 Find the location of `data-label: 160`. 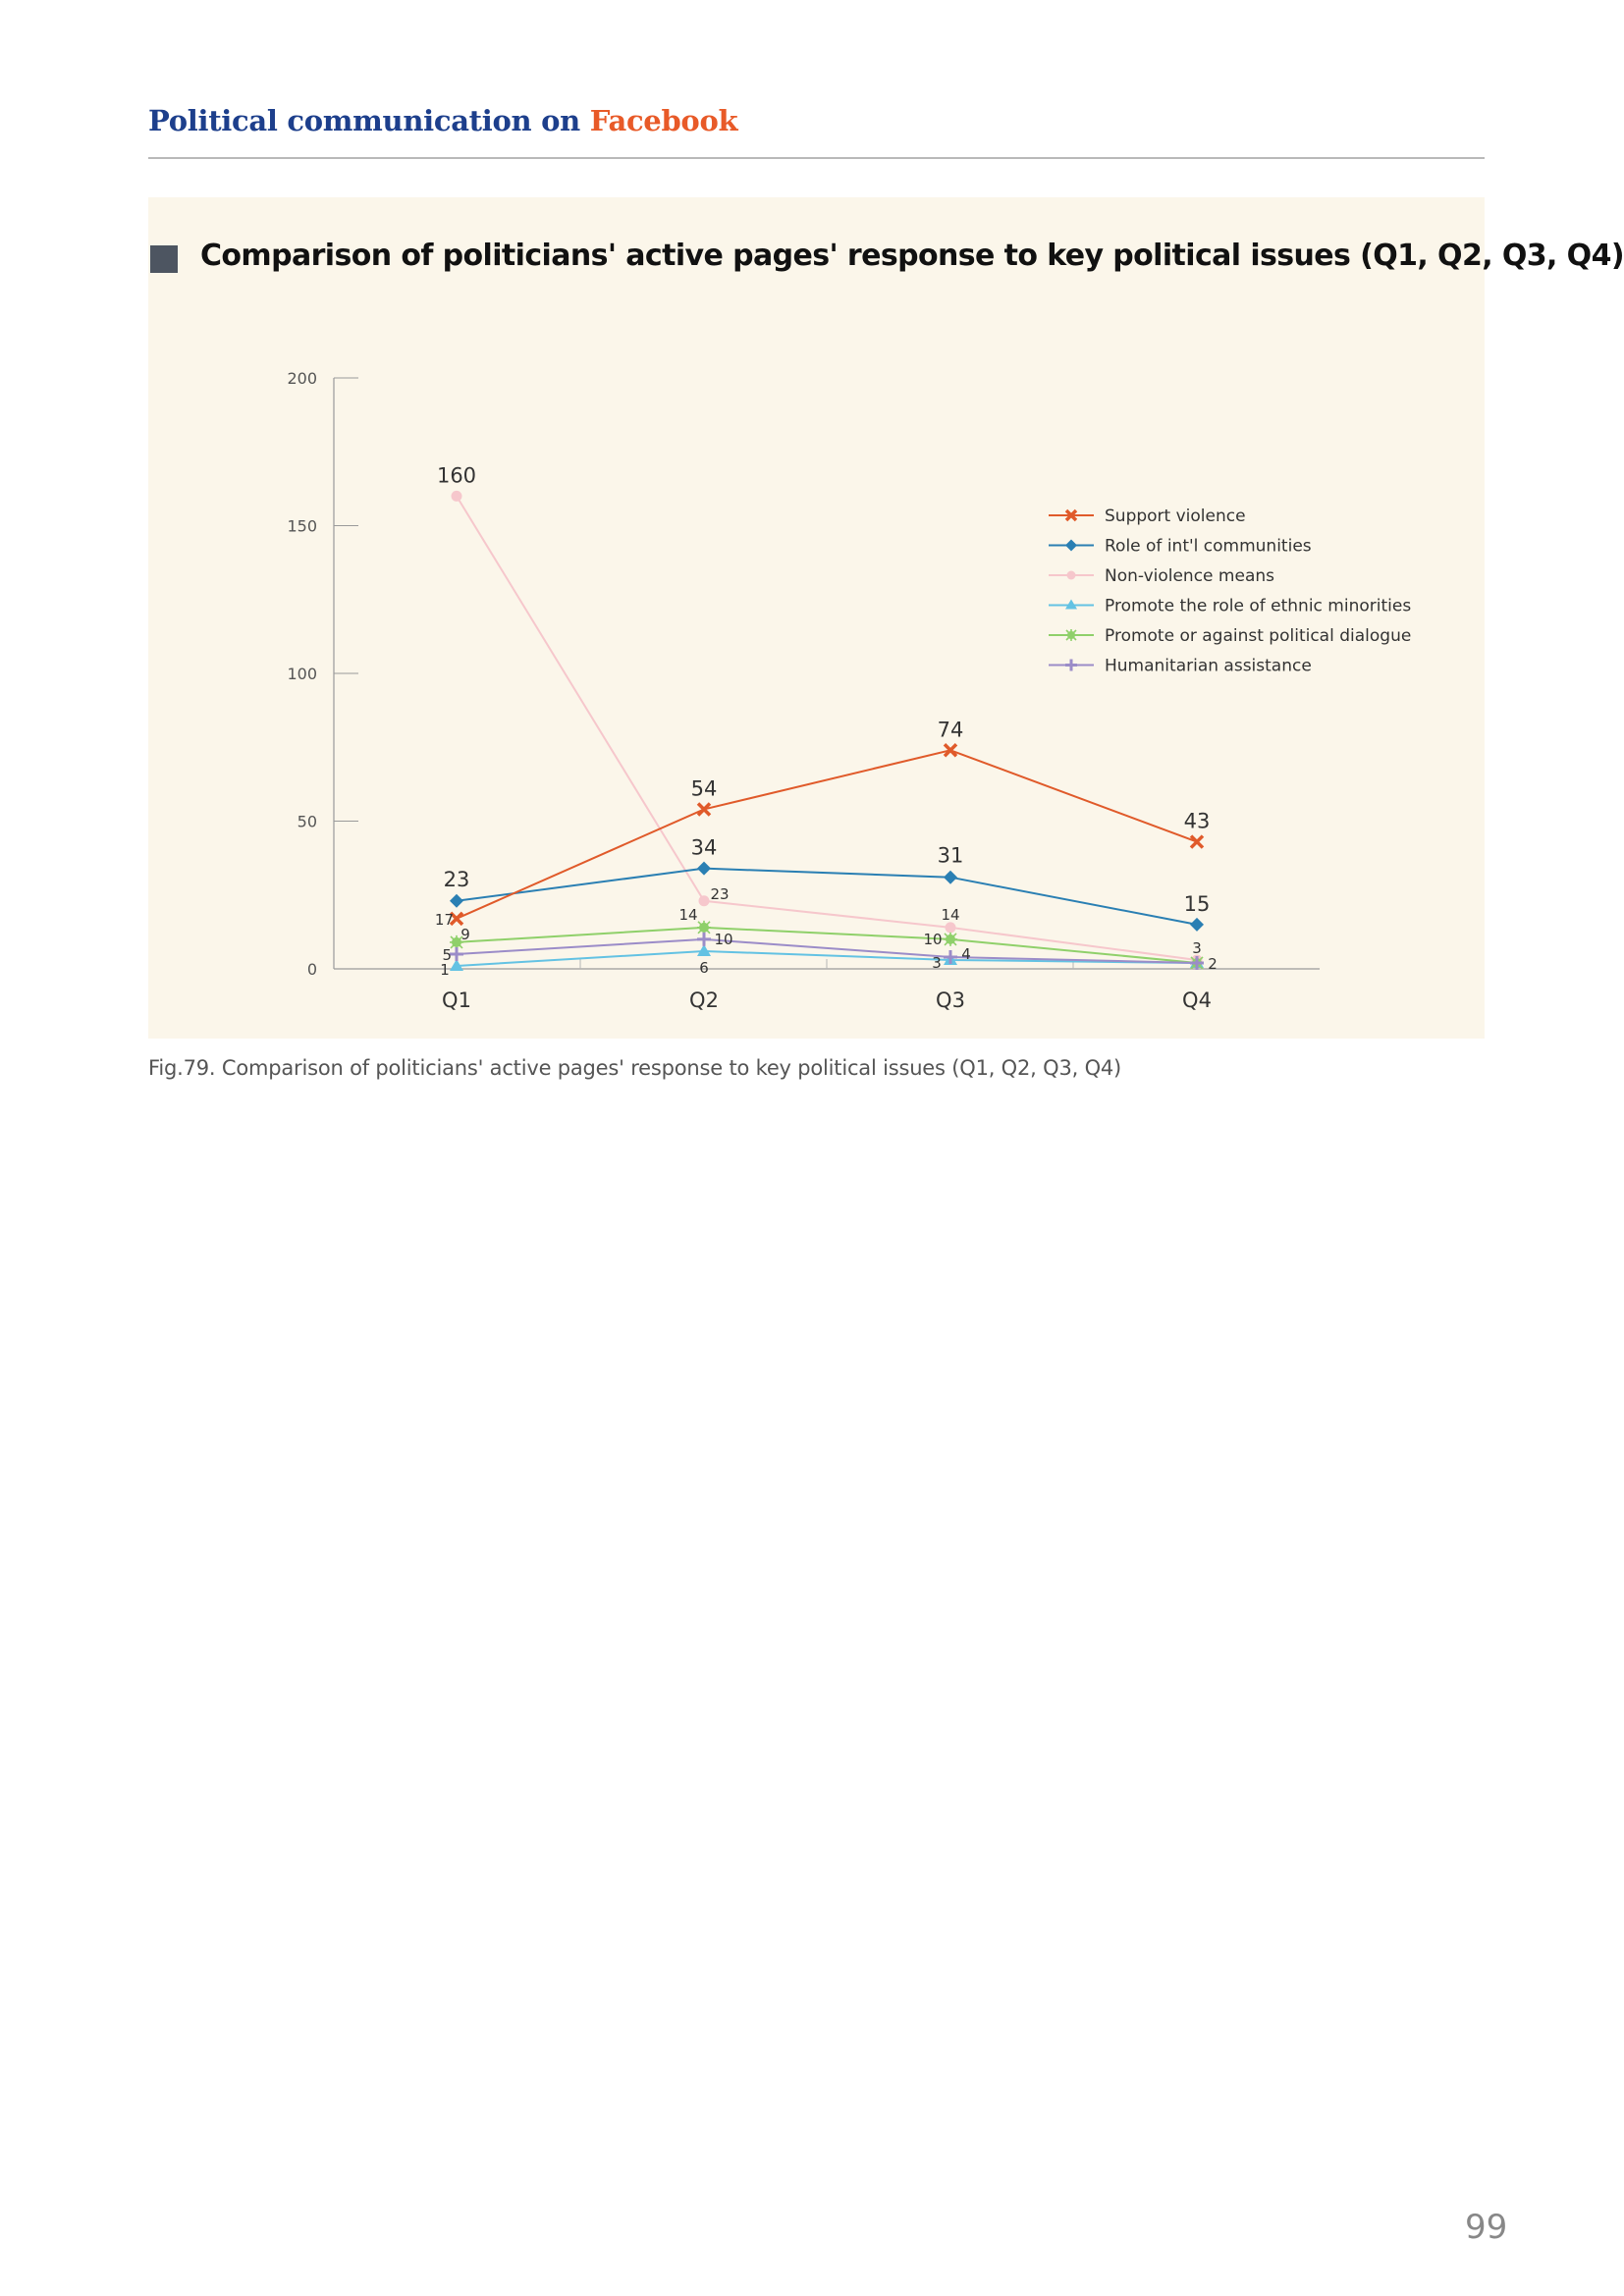

data-label: 160 is located at coordinates (456, 475).